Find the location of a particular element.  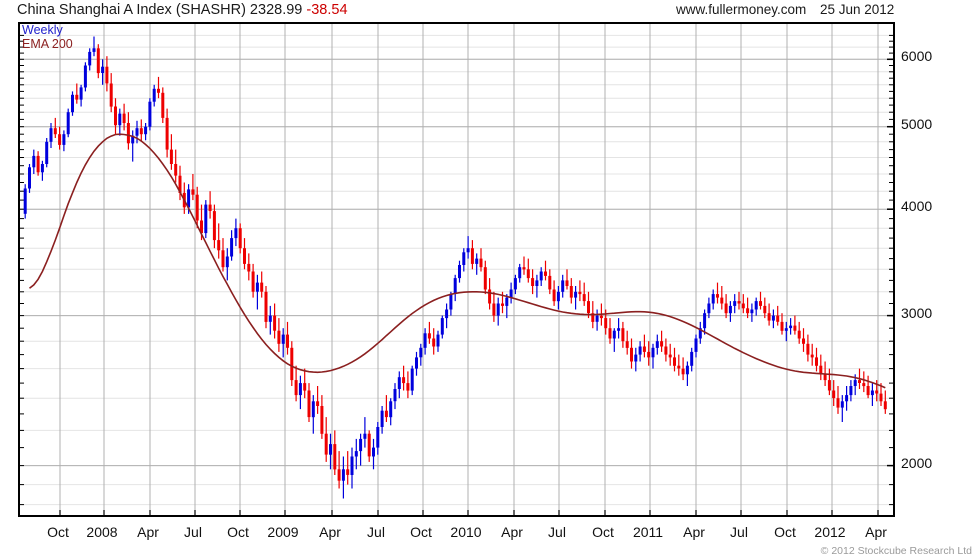

chart-date: 25 Jun 2012 is located at coordinates (857, 9).